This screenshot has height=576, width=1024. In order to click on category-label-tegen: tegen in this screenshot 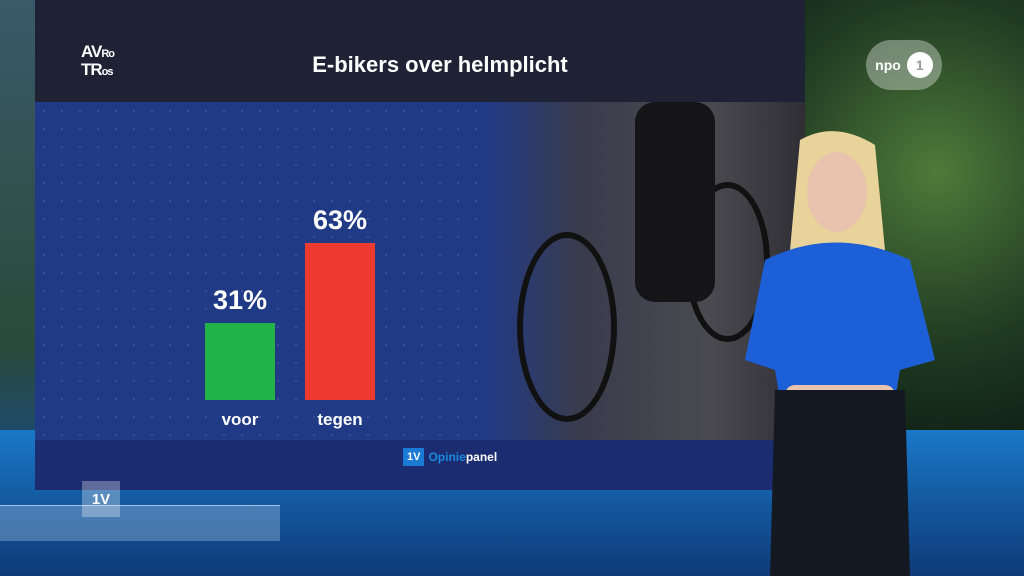, I will do `click(340, 419)`.